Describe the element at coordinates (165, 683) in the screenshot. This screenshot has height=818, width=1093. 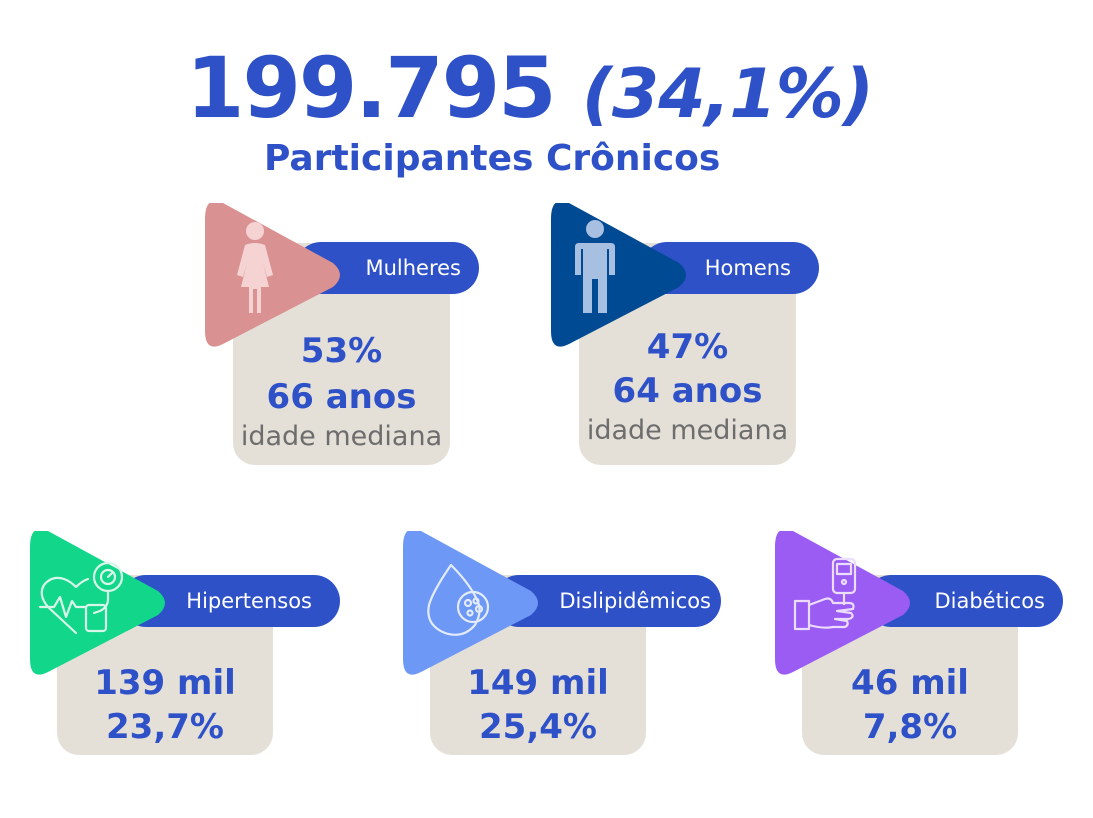
I see `card-value-1: 139 mil` at that location.